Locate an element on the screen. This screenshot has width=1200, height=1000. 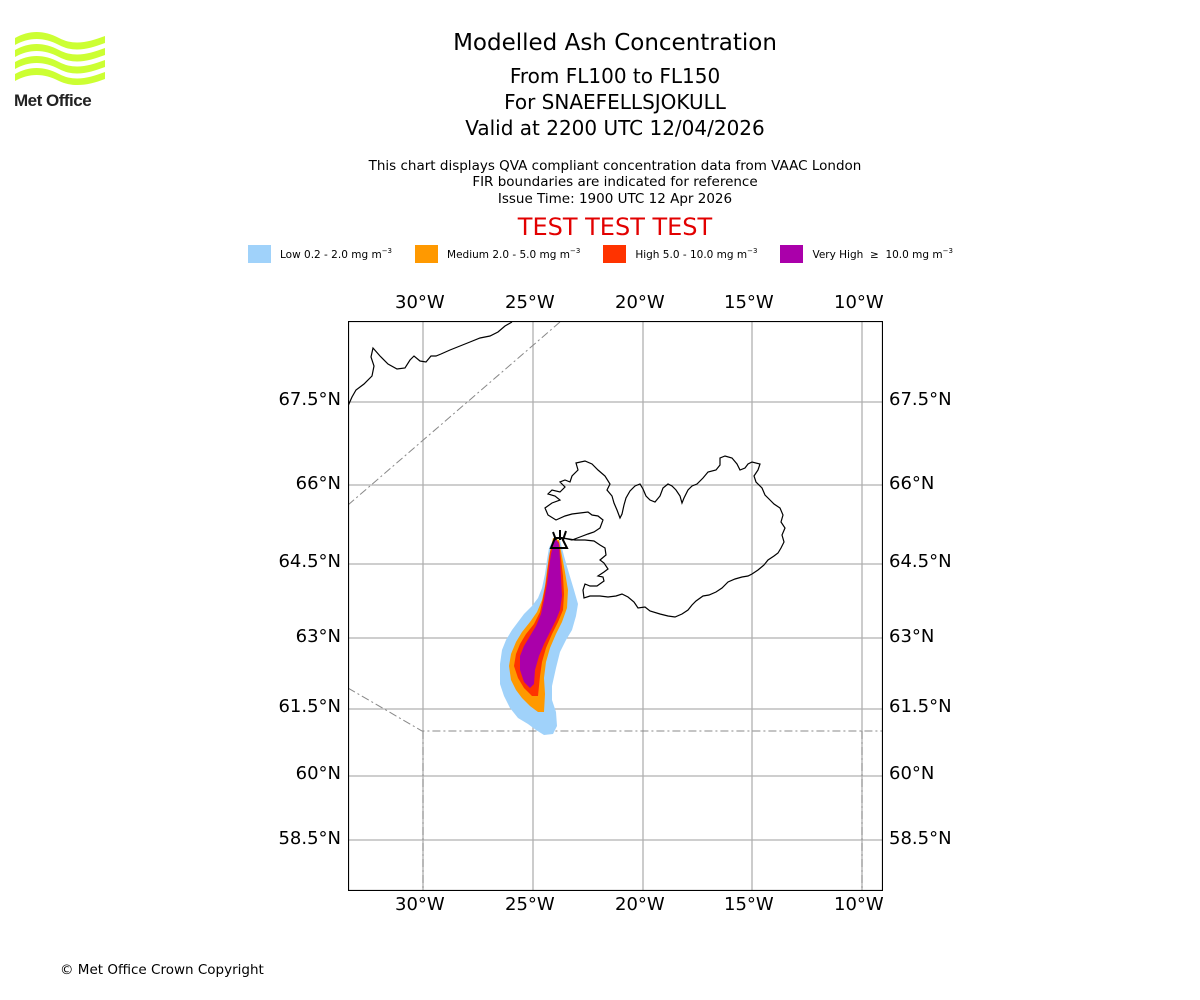
lat-tick-left: 66°N is located at coordinates (318, 483).